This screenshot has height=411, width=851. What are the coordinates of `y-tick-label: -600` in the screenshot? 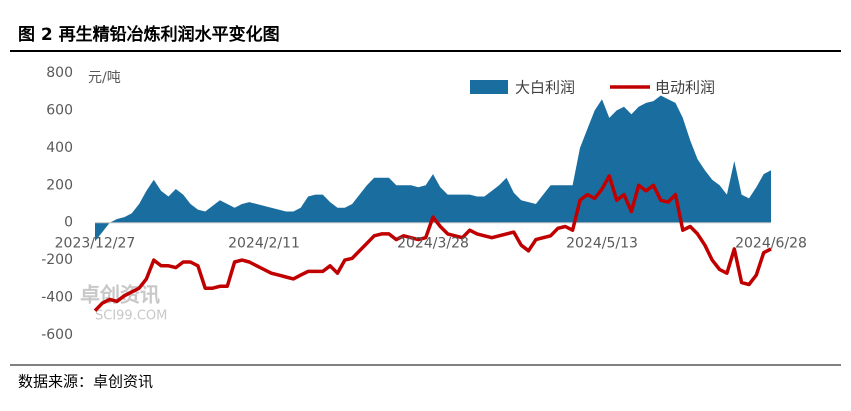 It's located at (57, 335).